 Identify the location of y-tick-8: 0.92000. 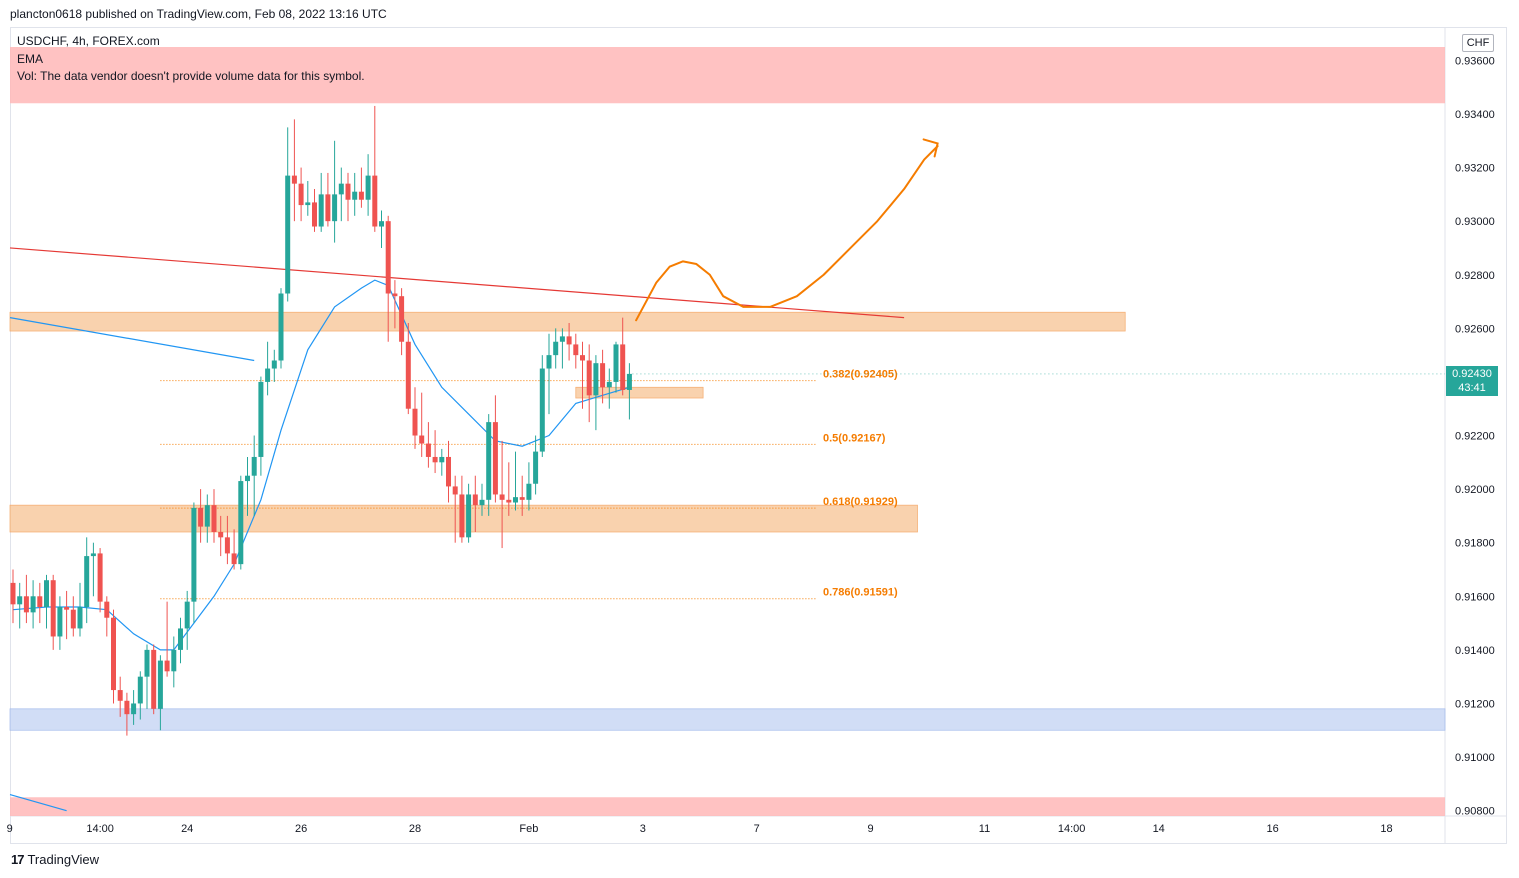
(1475, 490).